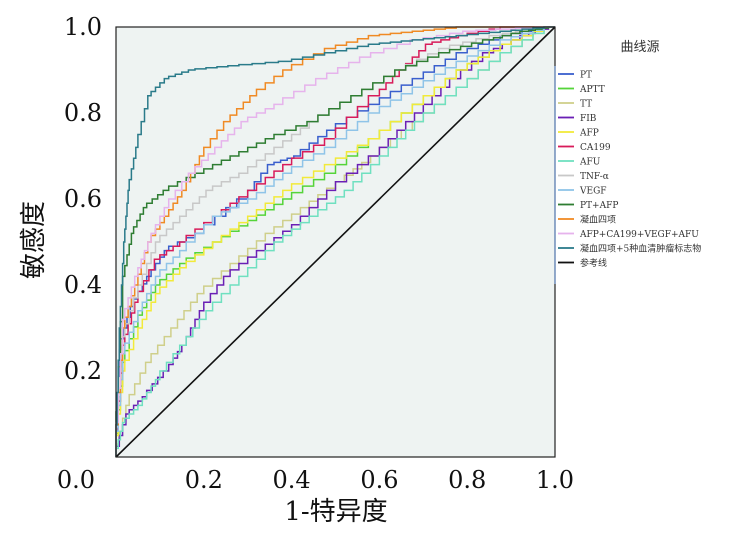 This screenshot has width=732, height=560. What do you see at coordinates (588, 119) in the screenshot?
I see `legend-label: FIB` at bounding box center [588, 119].